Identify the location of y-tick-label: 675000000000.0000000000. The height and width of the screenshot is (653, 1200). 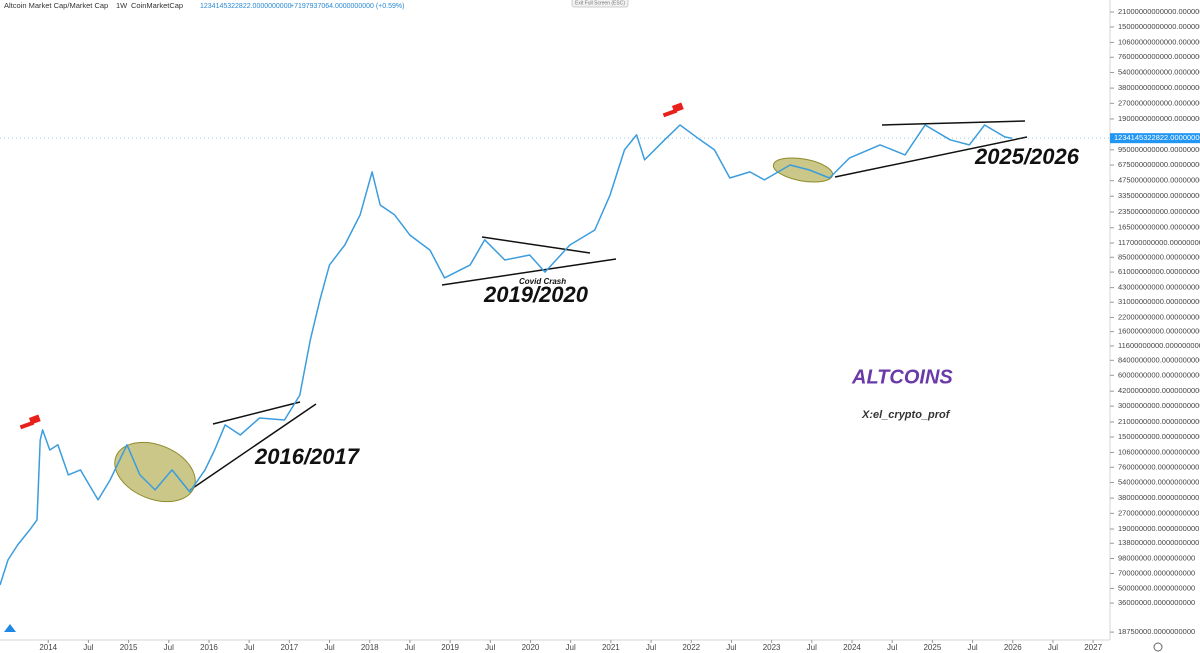
(1159, 164).